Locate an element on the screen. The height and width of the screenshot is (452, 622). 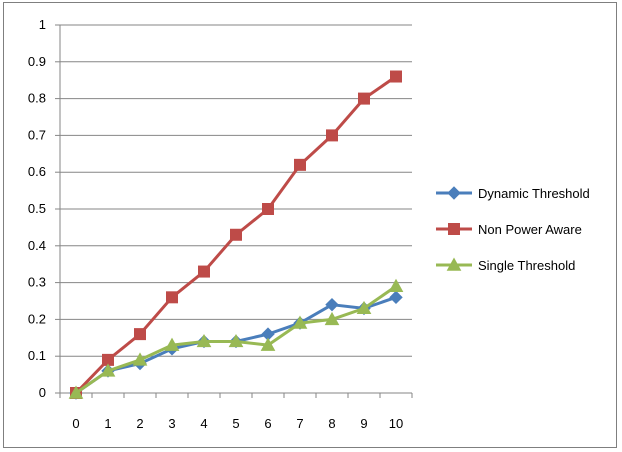
x-tick-label: 5 is located at coordinates (235, 423).